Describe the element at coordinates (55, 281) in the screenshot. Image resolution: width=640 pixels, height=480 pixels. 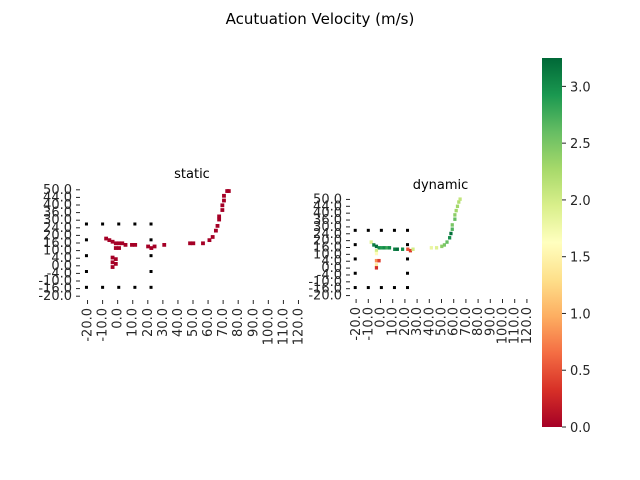
I see `y-tick-label: -10.0` at that location.